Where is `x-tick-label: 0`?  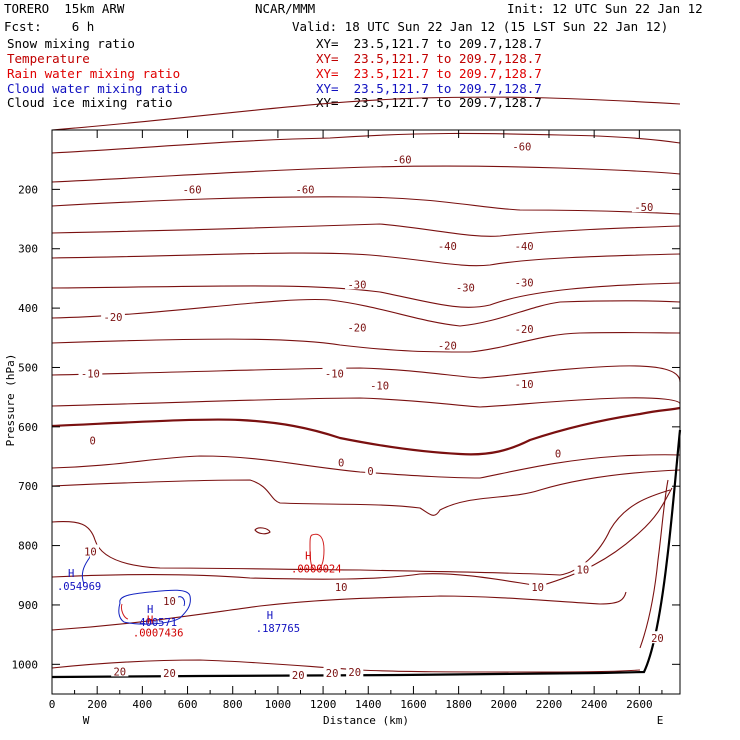
x-tick-label: 0 is located at coordinates (52, 704).